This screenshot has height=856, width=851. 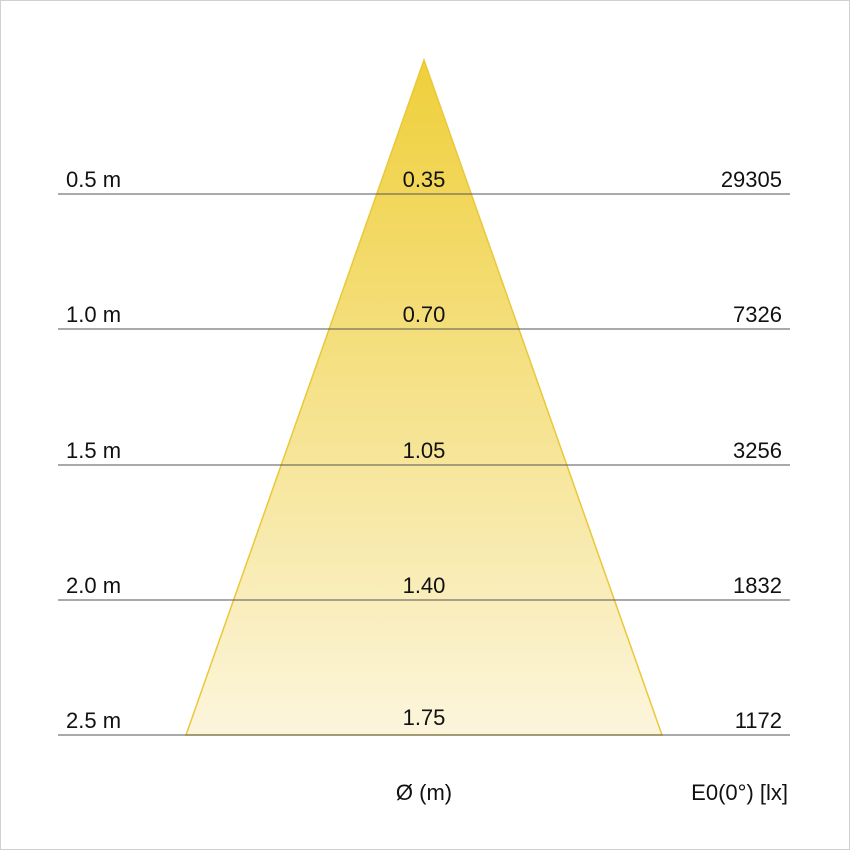 I want to click on diameter-label: 0.70, so click(x=424, y=314).